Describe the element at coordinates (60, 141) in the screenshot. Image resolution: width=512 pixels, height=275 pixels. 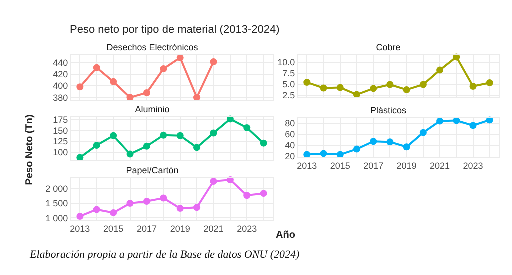
I see `y-tick-label: 125` at that location.